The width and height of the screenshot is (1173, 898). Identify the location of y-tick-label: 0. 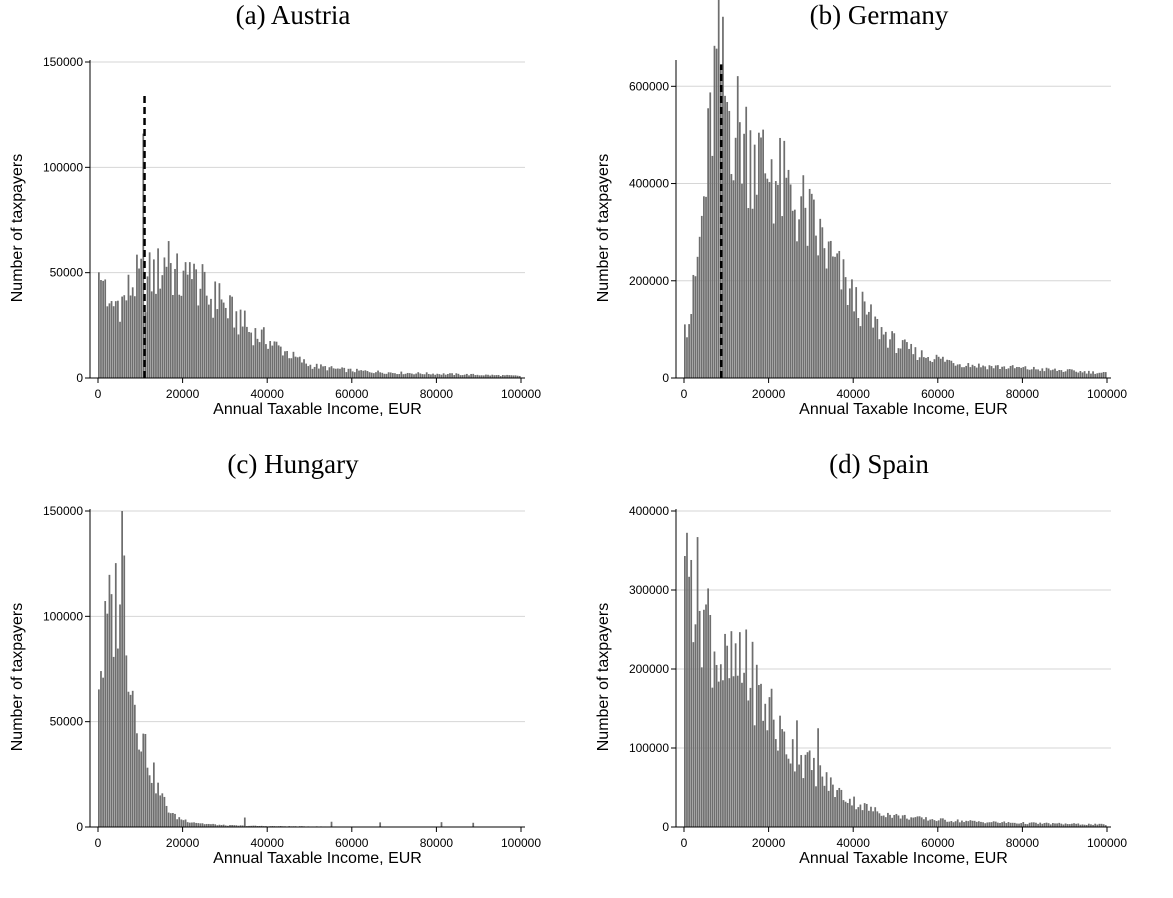
(79, 378).